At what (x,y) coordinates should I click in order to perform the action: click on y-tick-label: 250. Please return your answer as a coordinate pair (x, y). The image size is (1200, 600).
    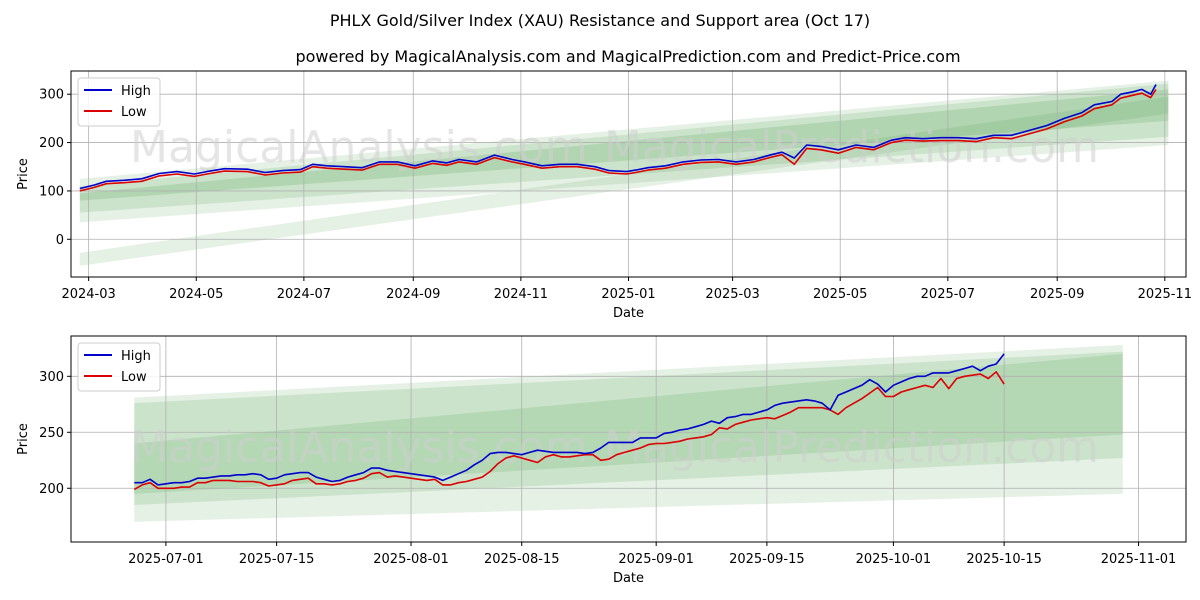
    Looking at the image, I should click on (51, 433).